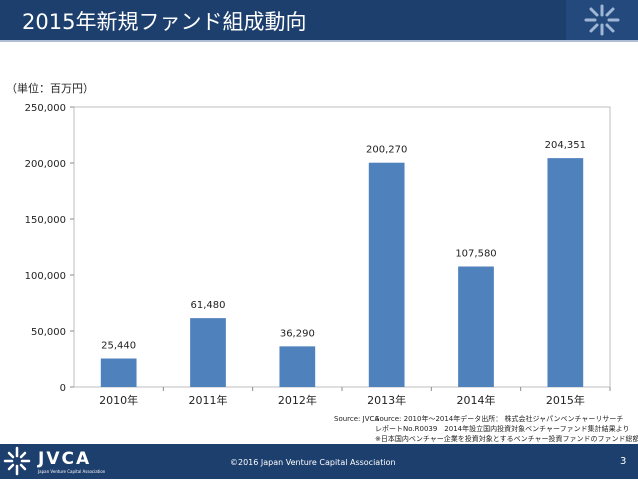 This screenshot has width=638, height=483. Describe the element at coordinates (565, 400) in the screenshot. I see `x-tick-label: 2015年` at that location.